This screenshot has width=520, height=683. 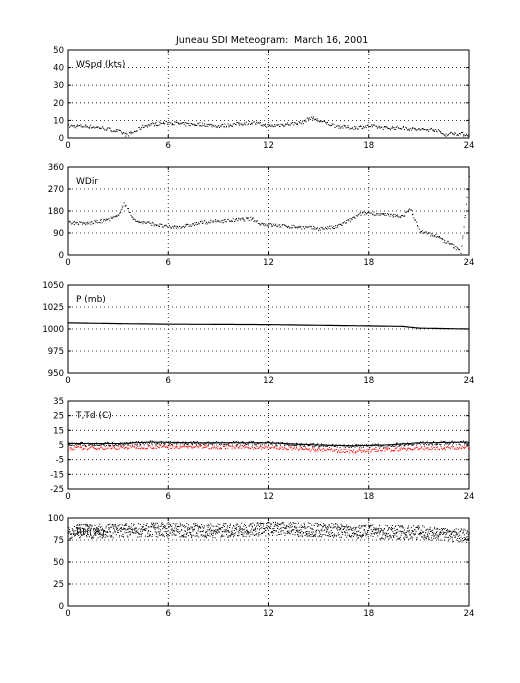 What do you see at coordinates (56, 374) in the screenshot?
I see `y-tick-label: 950` at bounding box center [56, 374].